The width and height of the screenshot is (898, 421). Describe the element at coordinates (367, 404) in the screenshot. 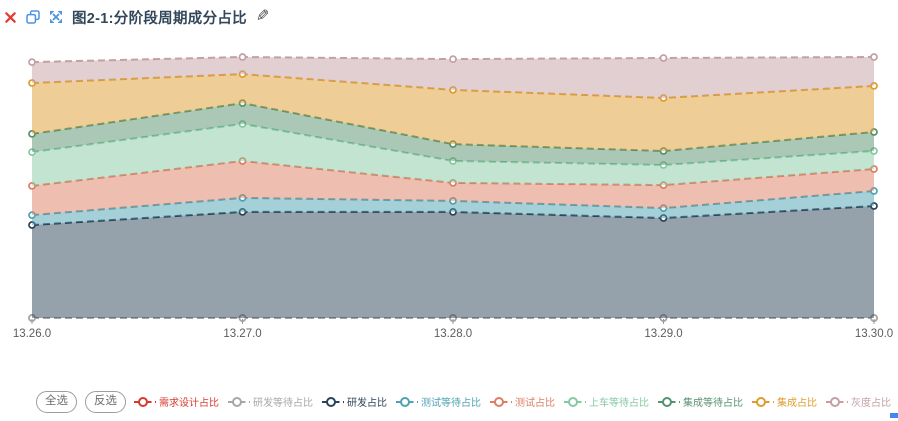

I see `legend-item-label: 研发占比` at that location.